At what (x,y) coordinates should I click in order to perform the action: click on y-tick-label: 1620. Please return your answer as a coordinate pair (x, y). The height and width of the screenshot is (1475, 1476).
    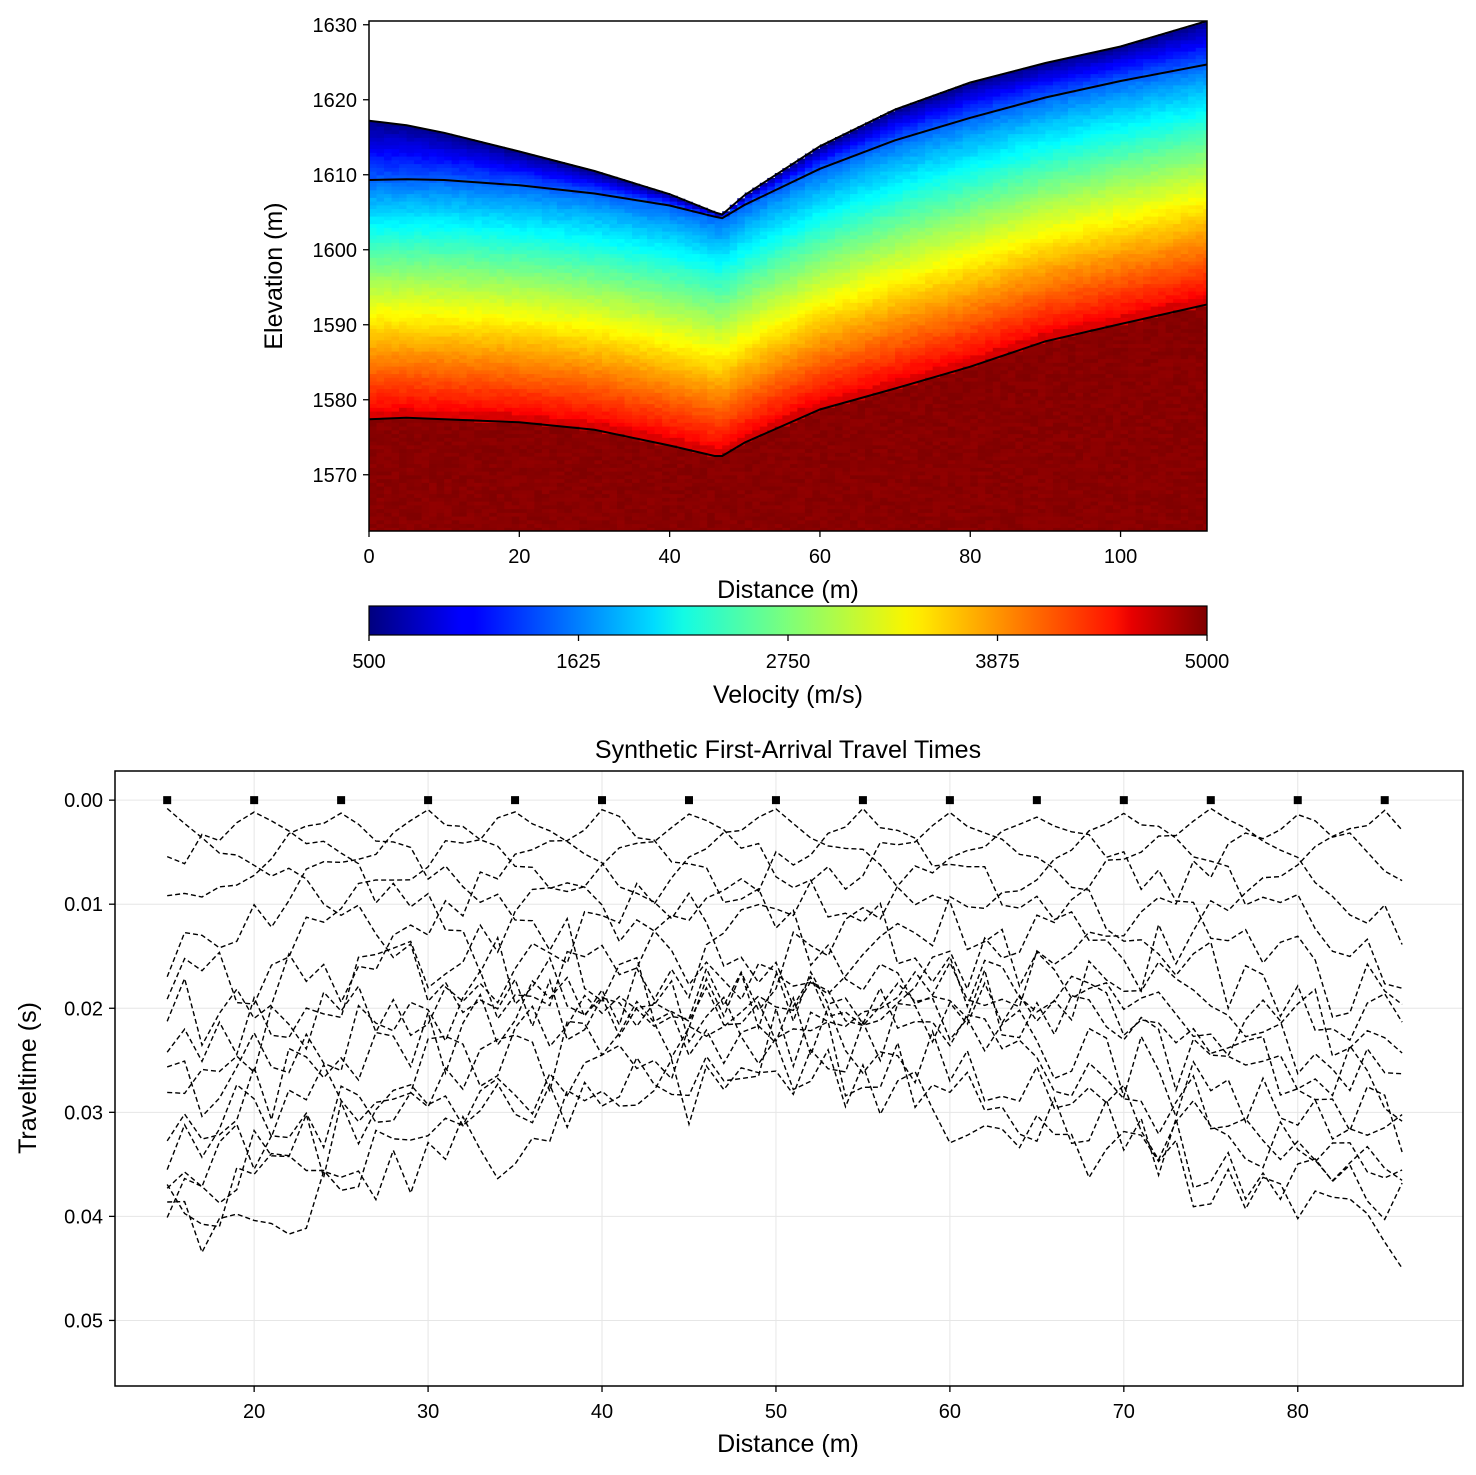
    Looking at the image, I should click on (335, 101).